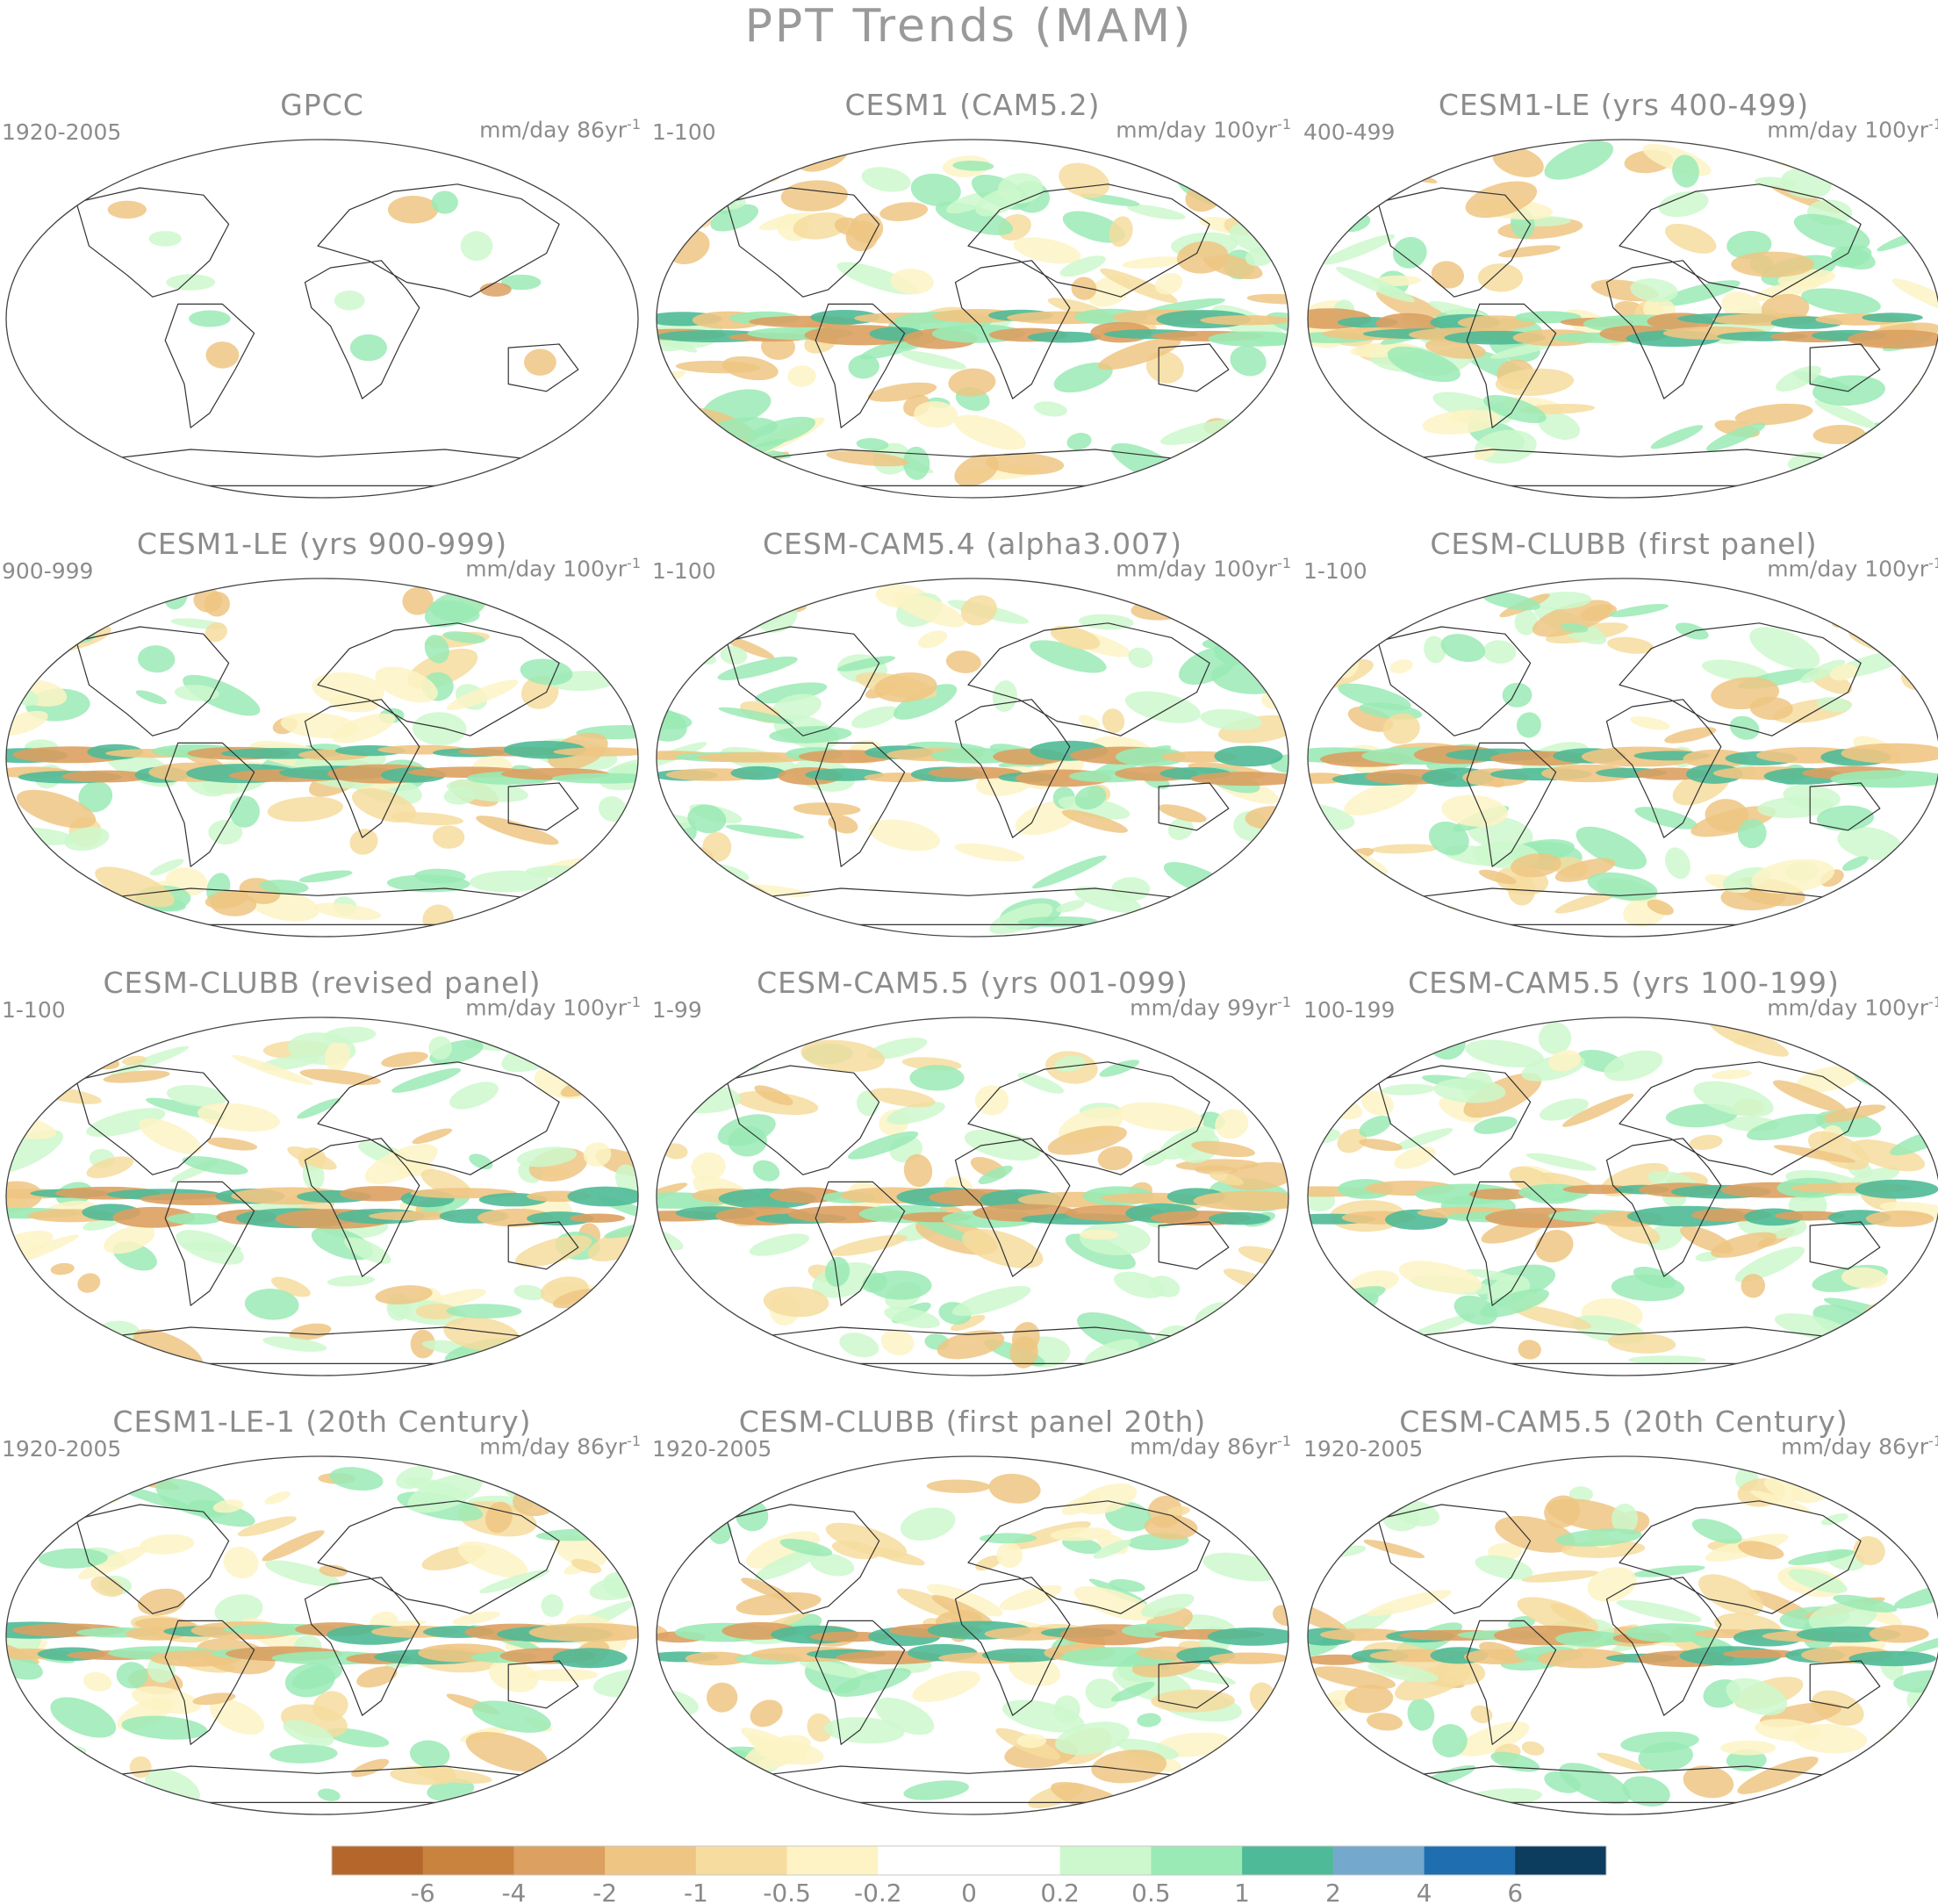  Describe the element at coordinates (322, 544) in the screenshot. I see `panel-title: CESM1-LE (yrs 900-999)` at that location.